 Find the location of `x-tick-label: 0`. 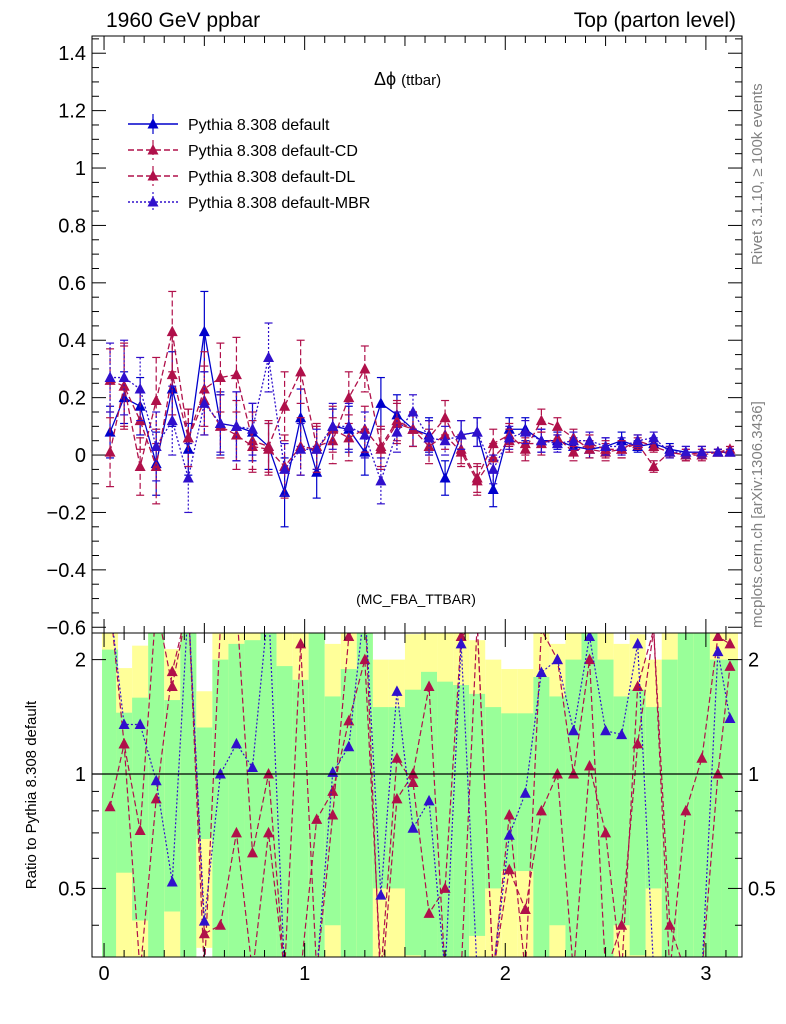

x-tick-label: 0 is located at coordinates (103, 974).